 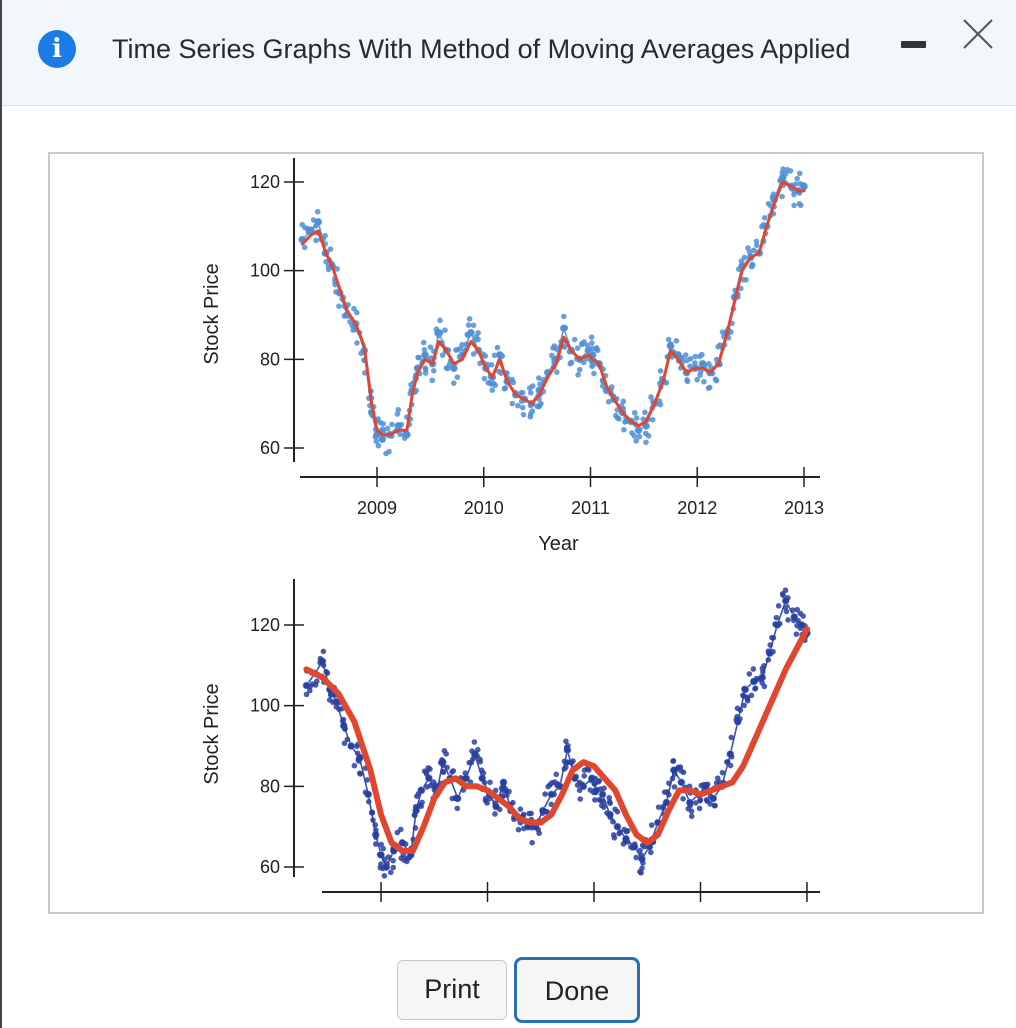 What do you see at coordinates (270, 359) in the screenshot?
I see `y-tick-label: 80` at bounding box center [270, 359].